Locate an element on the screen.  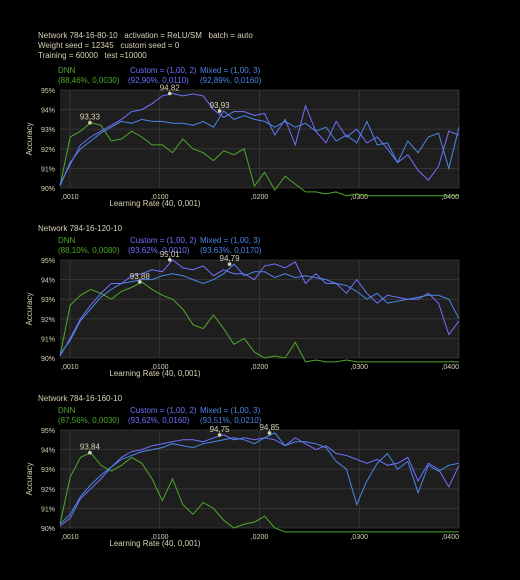
chart-title: Network 784-16-120-10 is located at coordinates (80, 228).